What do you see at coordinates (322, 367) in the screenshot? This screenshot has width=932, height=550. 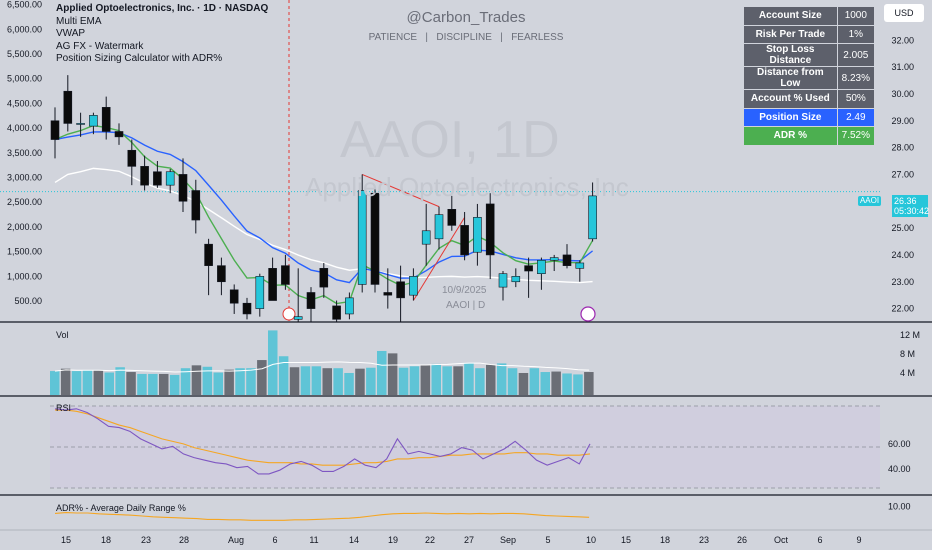 I see `volume-ma-line` at bounding box center [322, 367].